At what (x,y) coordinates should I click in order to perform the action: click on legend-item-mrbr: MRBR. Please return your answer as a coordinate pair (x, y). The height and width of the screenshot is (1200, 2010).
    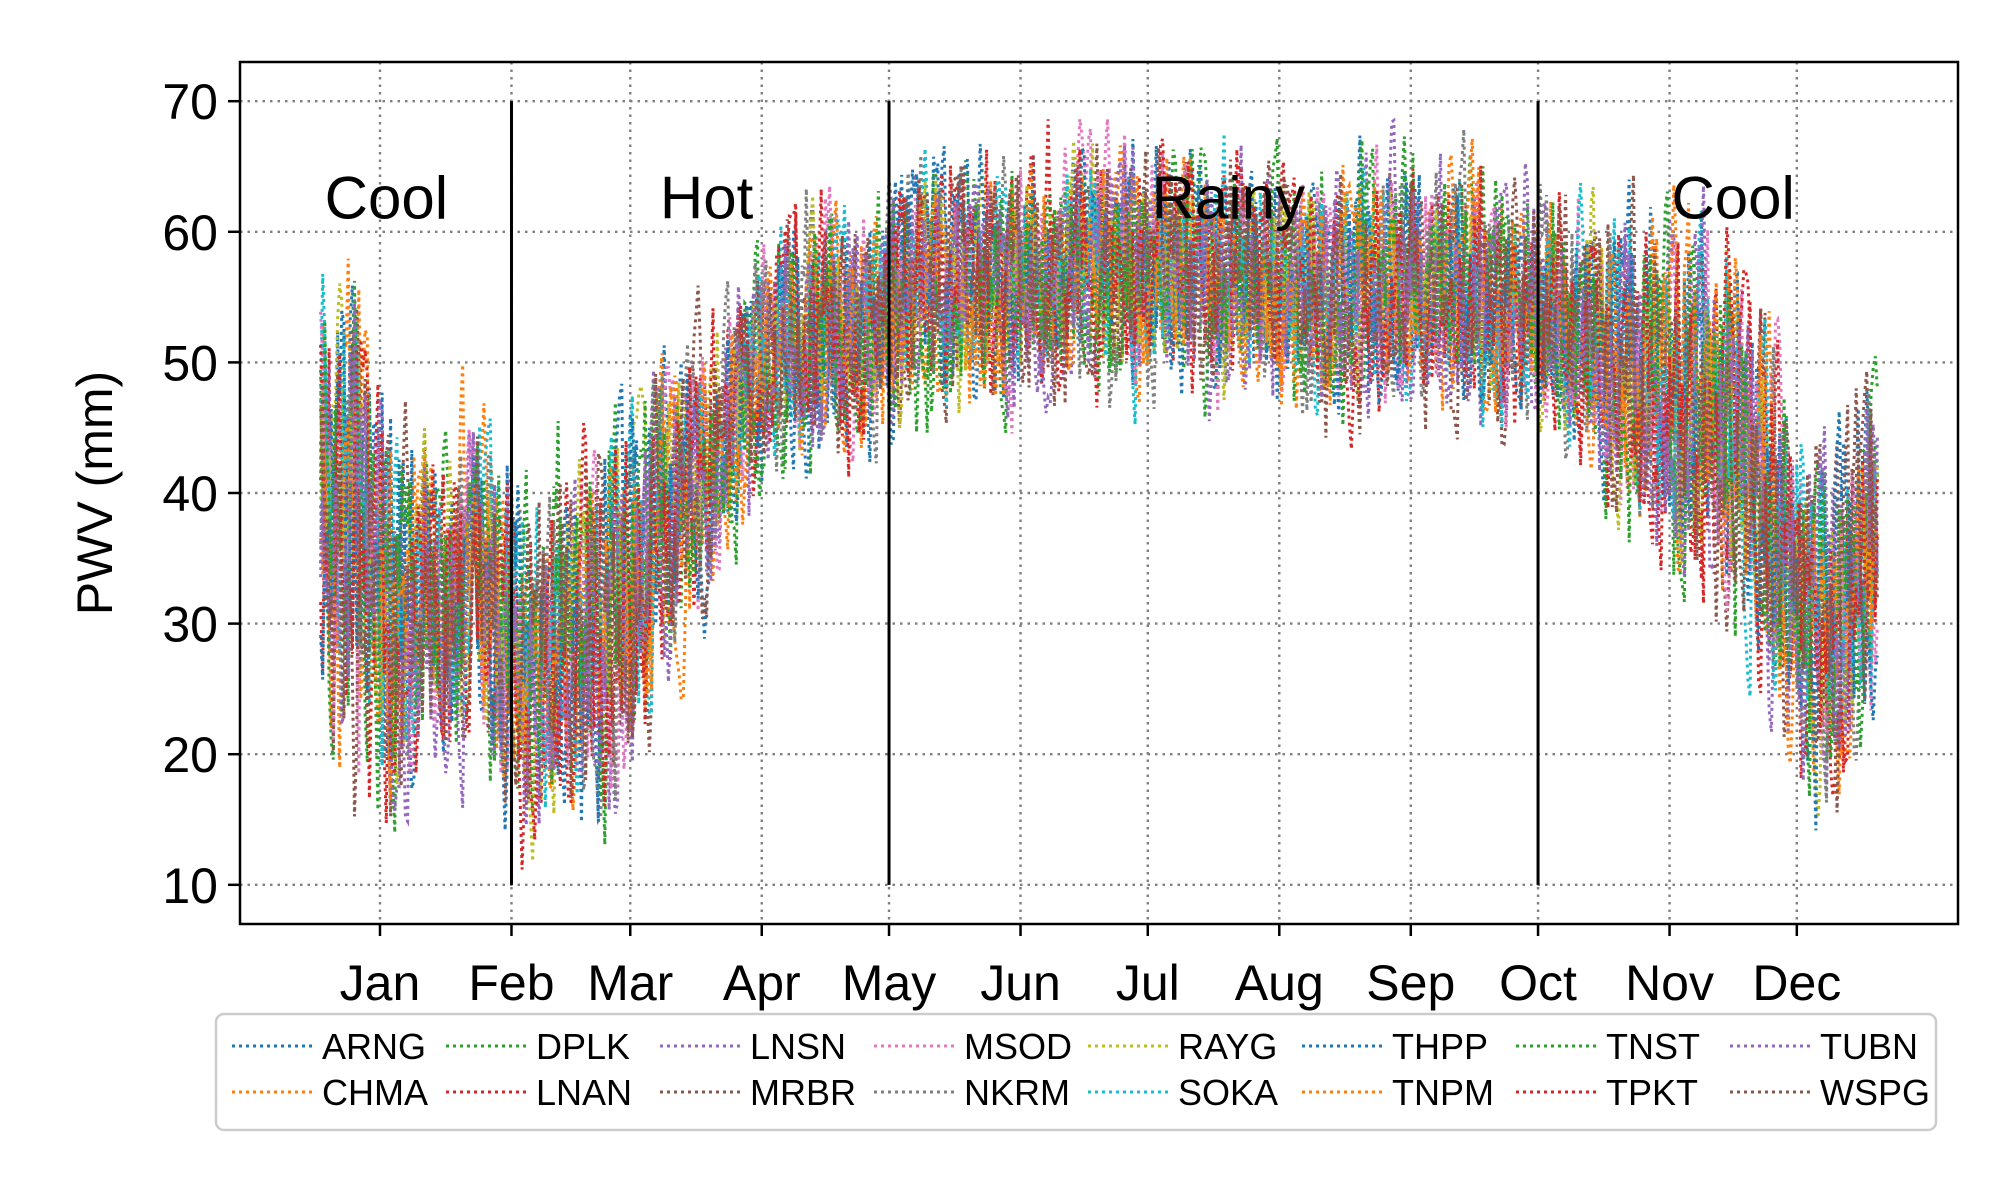
    Looking at the image, I should click on (758, 1092).